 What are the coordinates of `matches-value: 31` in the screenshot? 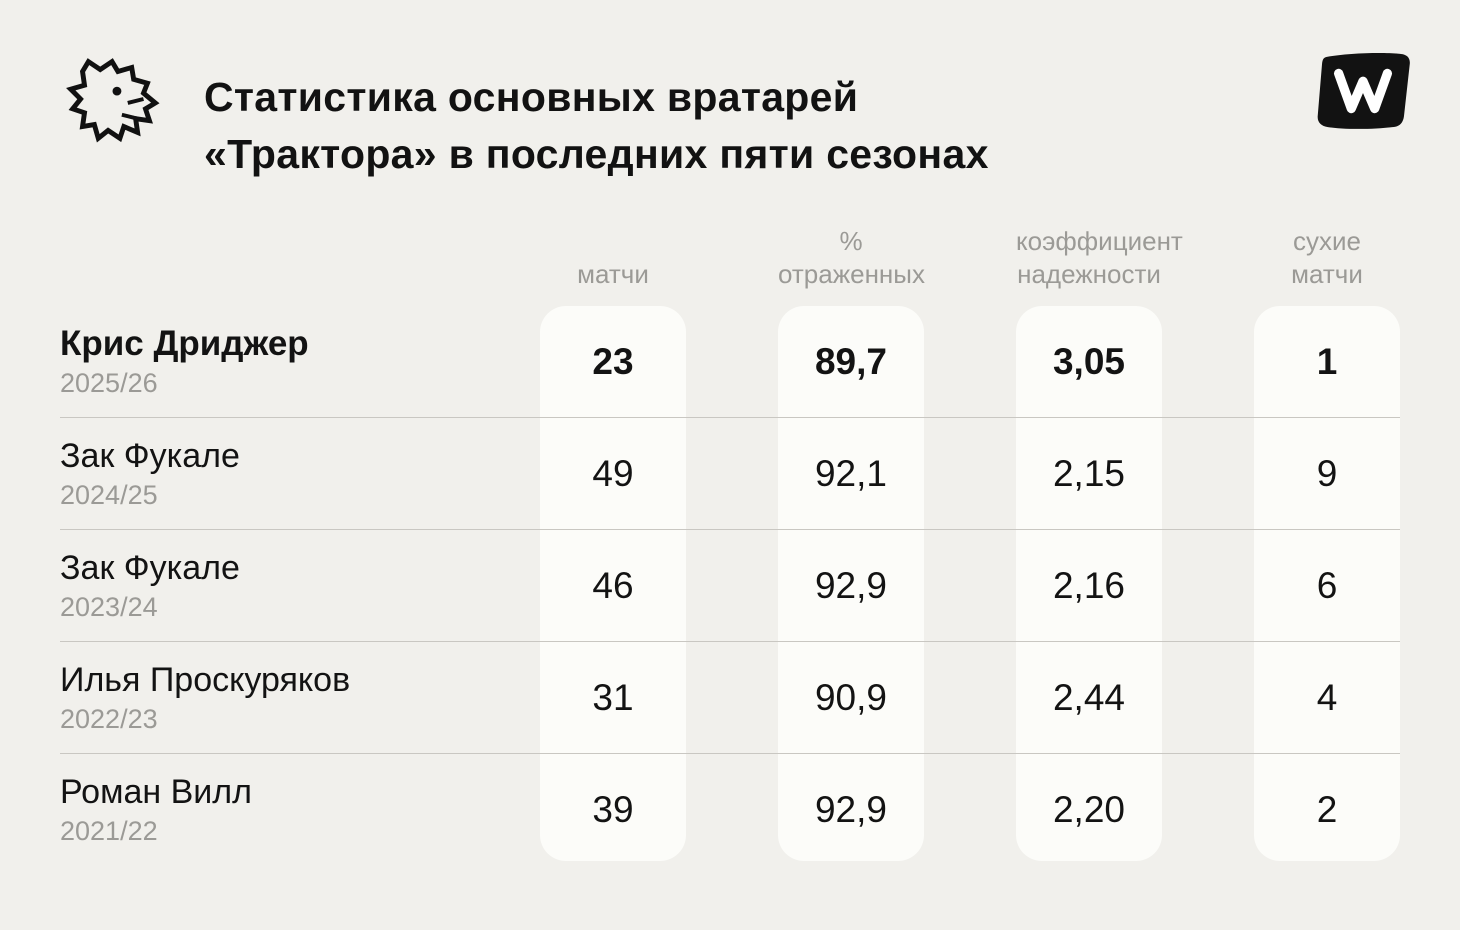 It's located at (613, 697).